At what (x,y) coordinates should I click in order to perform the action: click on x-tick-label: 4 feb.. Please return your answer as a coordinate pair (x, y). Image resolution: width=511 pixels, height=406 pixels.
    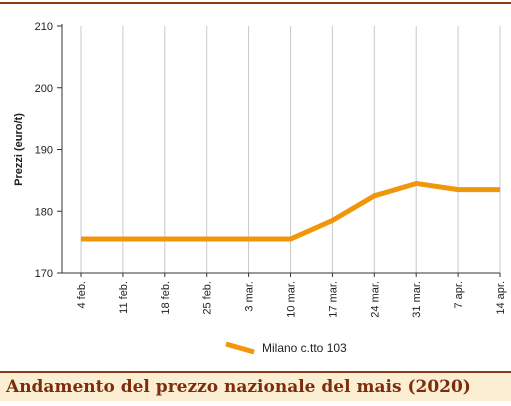
    Looking at the image, I should click on (82, 295).